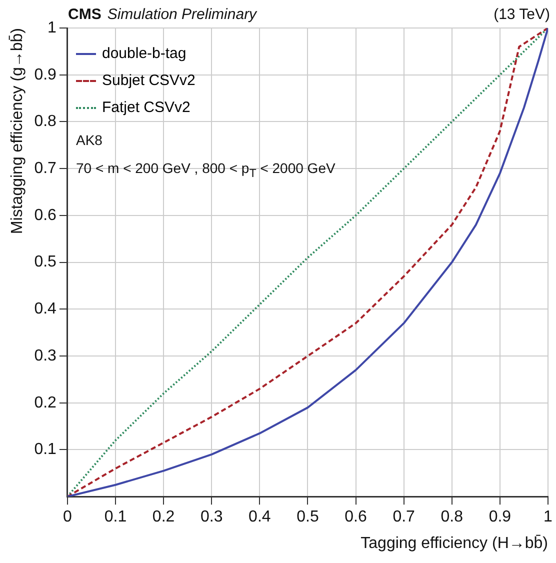 The width and height of the screenshot is (556, 563). What do you see at coordinates (211, 517) in the screenshot?
I see `x-tick-label: 0.3` at bounding box center [211, 517].